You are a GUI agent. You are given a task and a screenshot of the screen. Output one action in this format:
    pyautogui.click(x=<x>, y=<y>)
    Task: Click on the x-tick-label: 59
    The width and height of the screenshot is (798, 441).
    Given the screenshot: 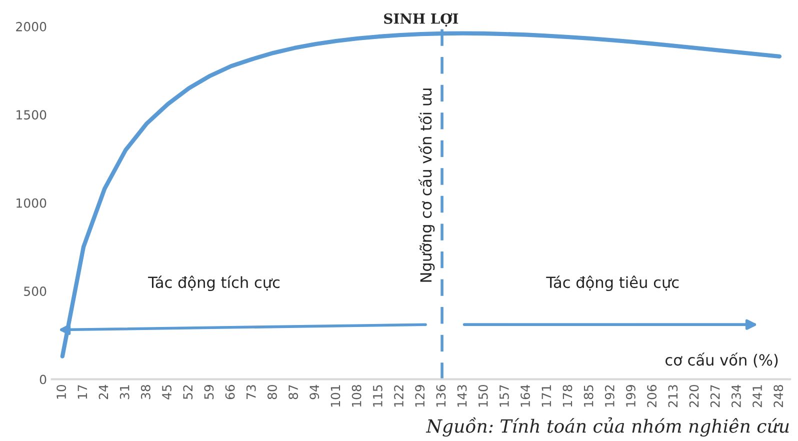 What is the action you would take?
    pyautogui.click(x=209, y=392)
    